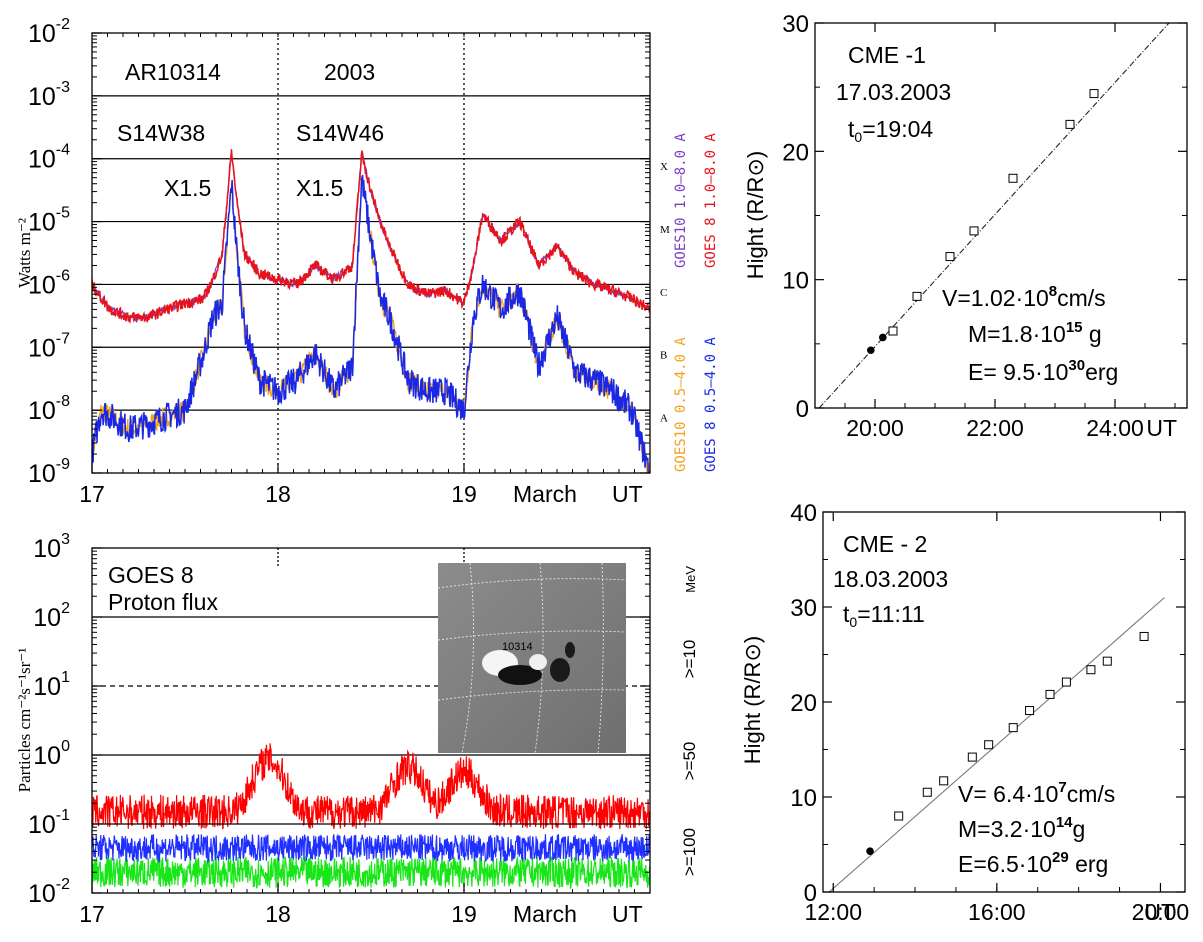 This screenshot has height=942, width=1203. What do you see at coordinates (870, 851) in the screenshot?
I see `cme2-filled-point` at bounding box center [870, 851].